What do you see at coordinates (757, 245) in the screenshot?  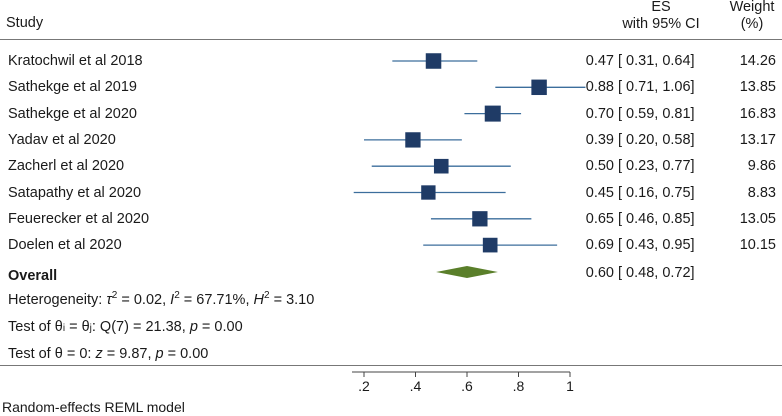 I see `study-weight: 10.15` at bounding box center [757, 245].